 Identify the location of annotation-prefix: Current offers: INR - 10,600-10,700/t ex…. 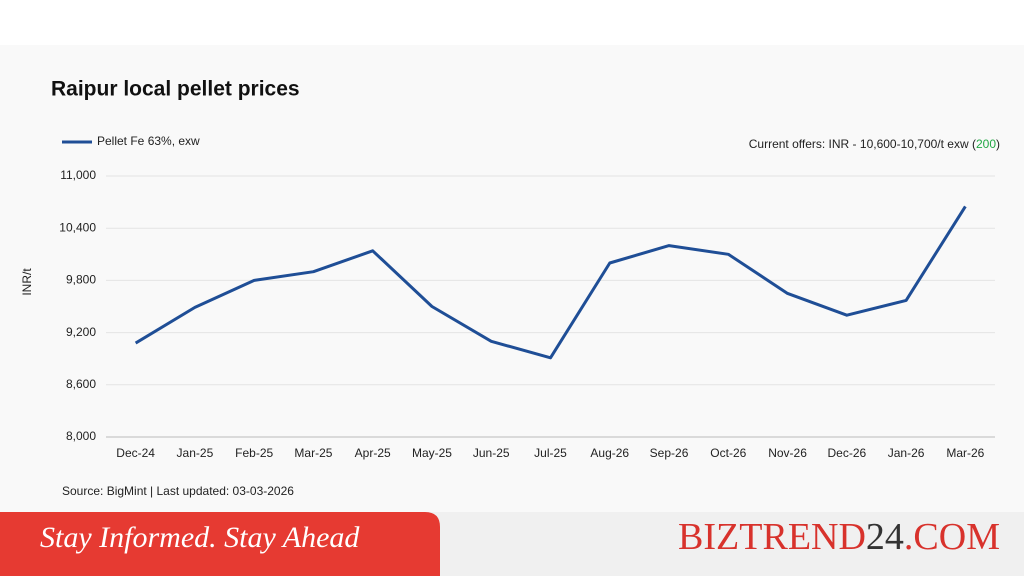
(862, 144).